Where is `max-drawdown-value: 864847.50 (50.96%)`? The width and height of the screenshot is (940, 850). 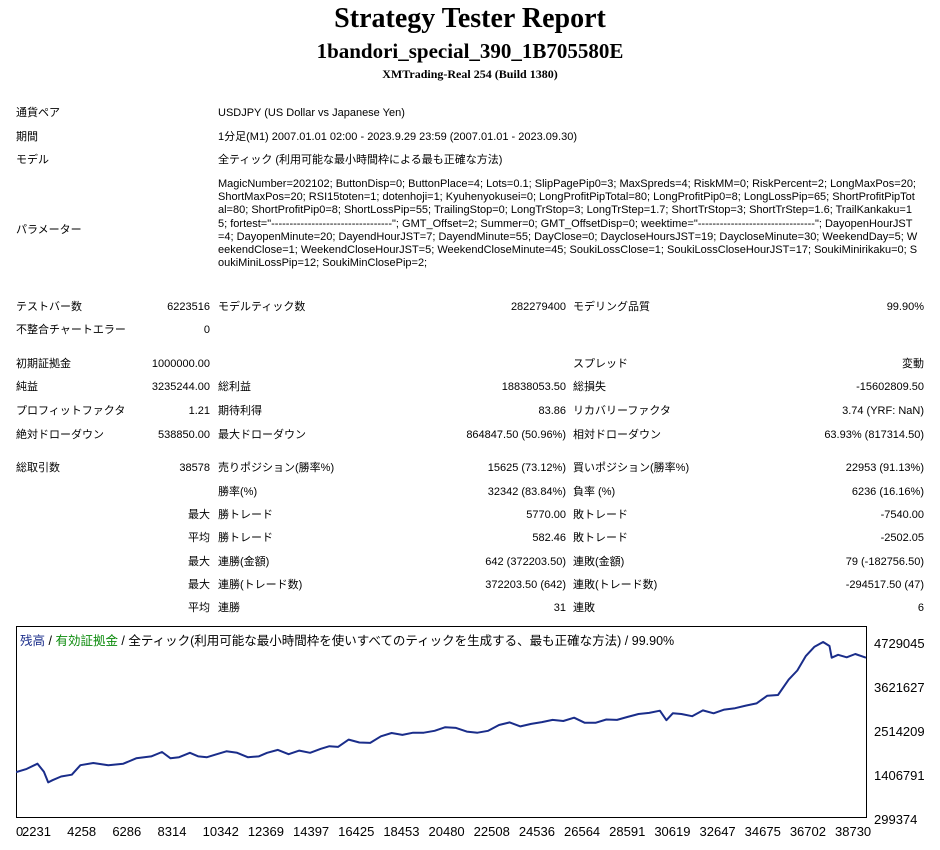
max-drawdown-value: 864847.50 (50.96%) is located at coordinates (516, 435).